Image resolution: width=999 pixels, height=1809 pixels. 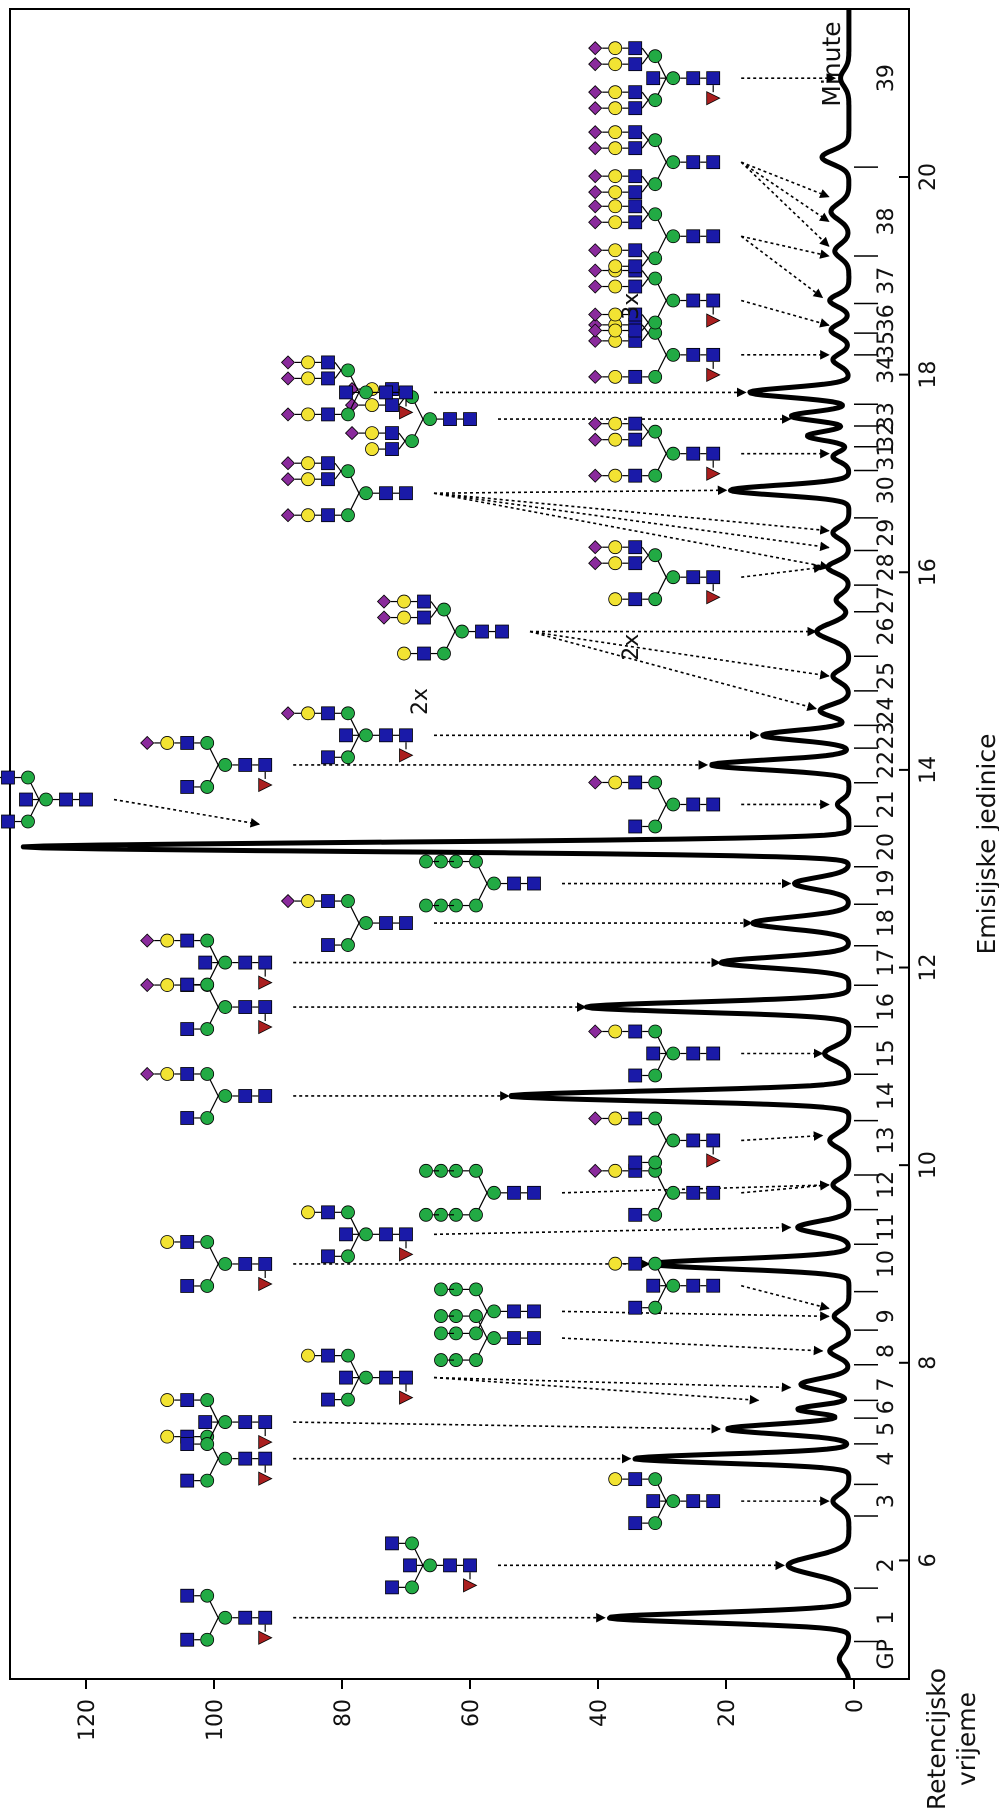 I want to click on arrow-g9, so click(x=695, y=1315).